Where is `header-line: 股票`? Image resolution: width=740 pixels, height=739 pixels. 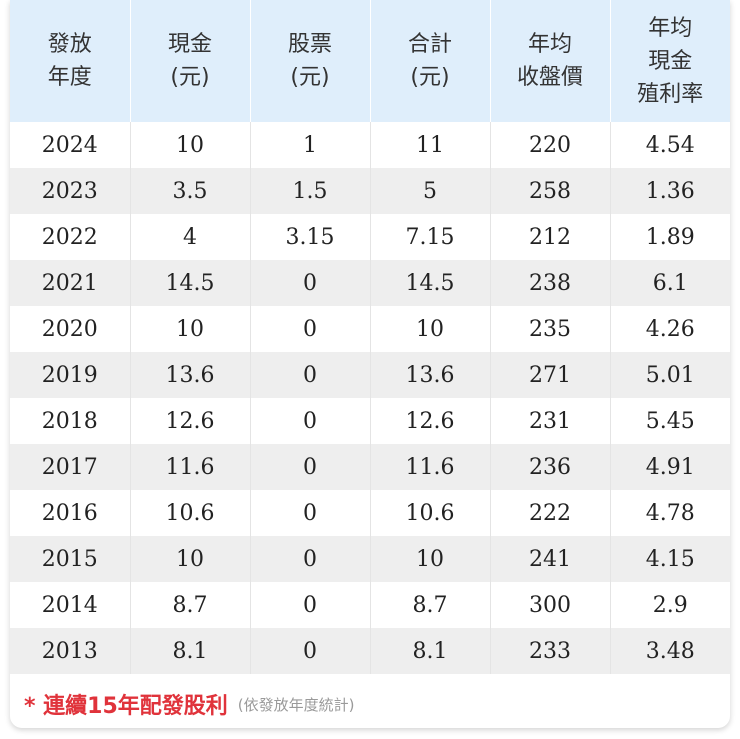 header-line: 股票 is located at coordinates (309, 44).